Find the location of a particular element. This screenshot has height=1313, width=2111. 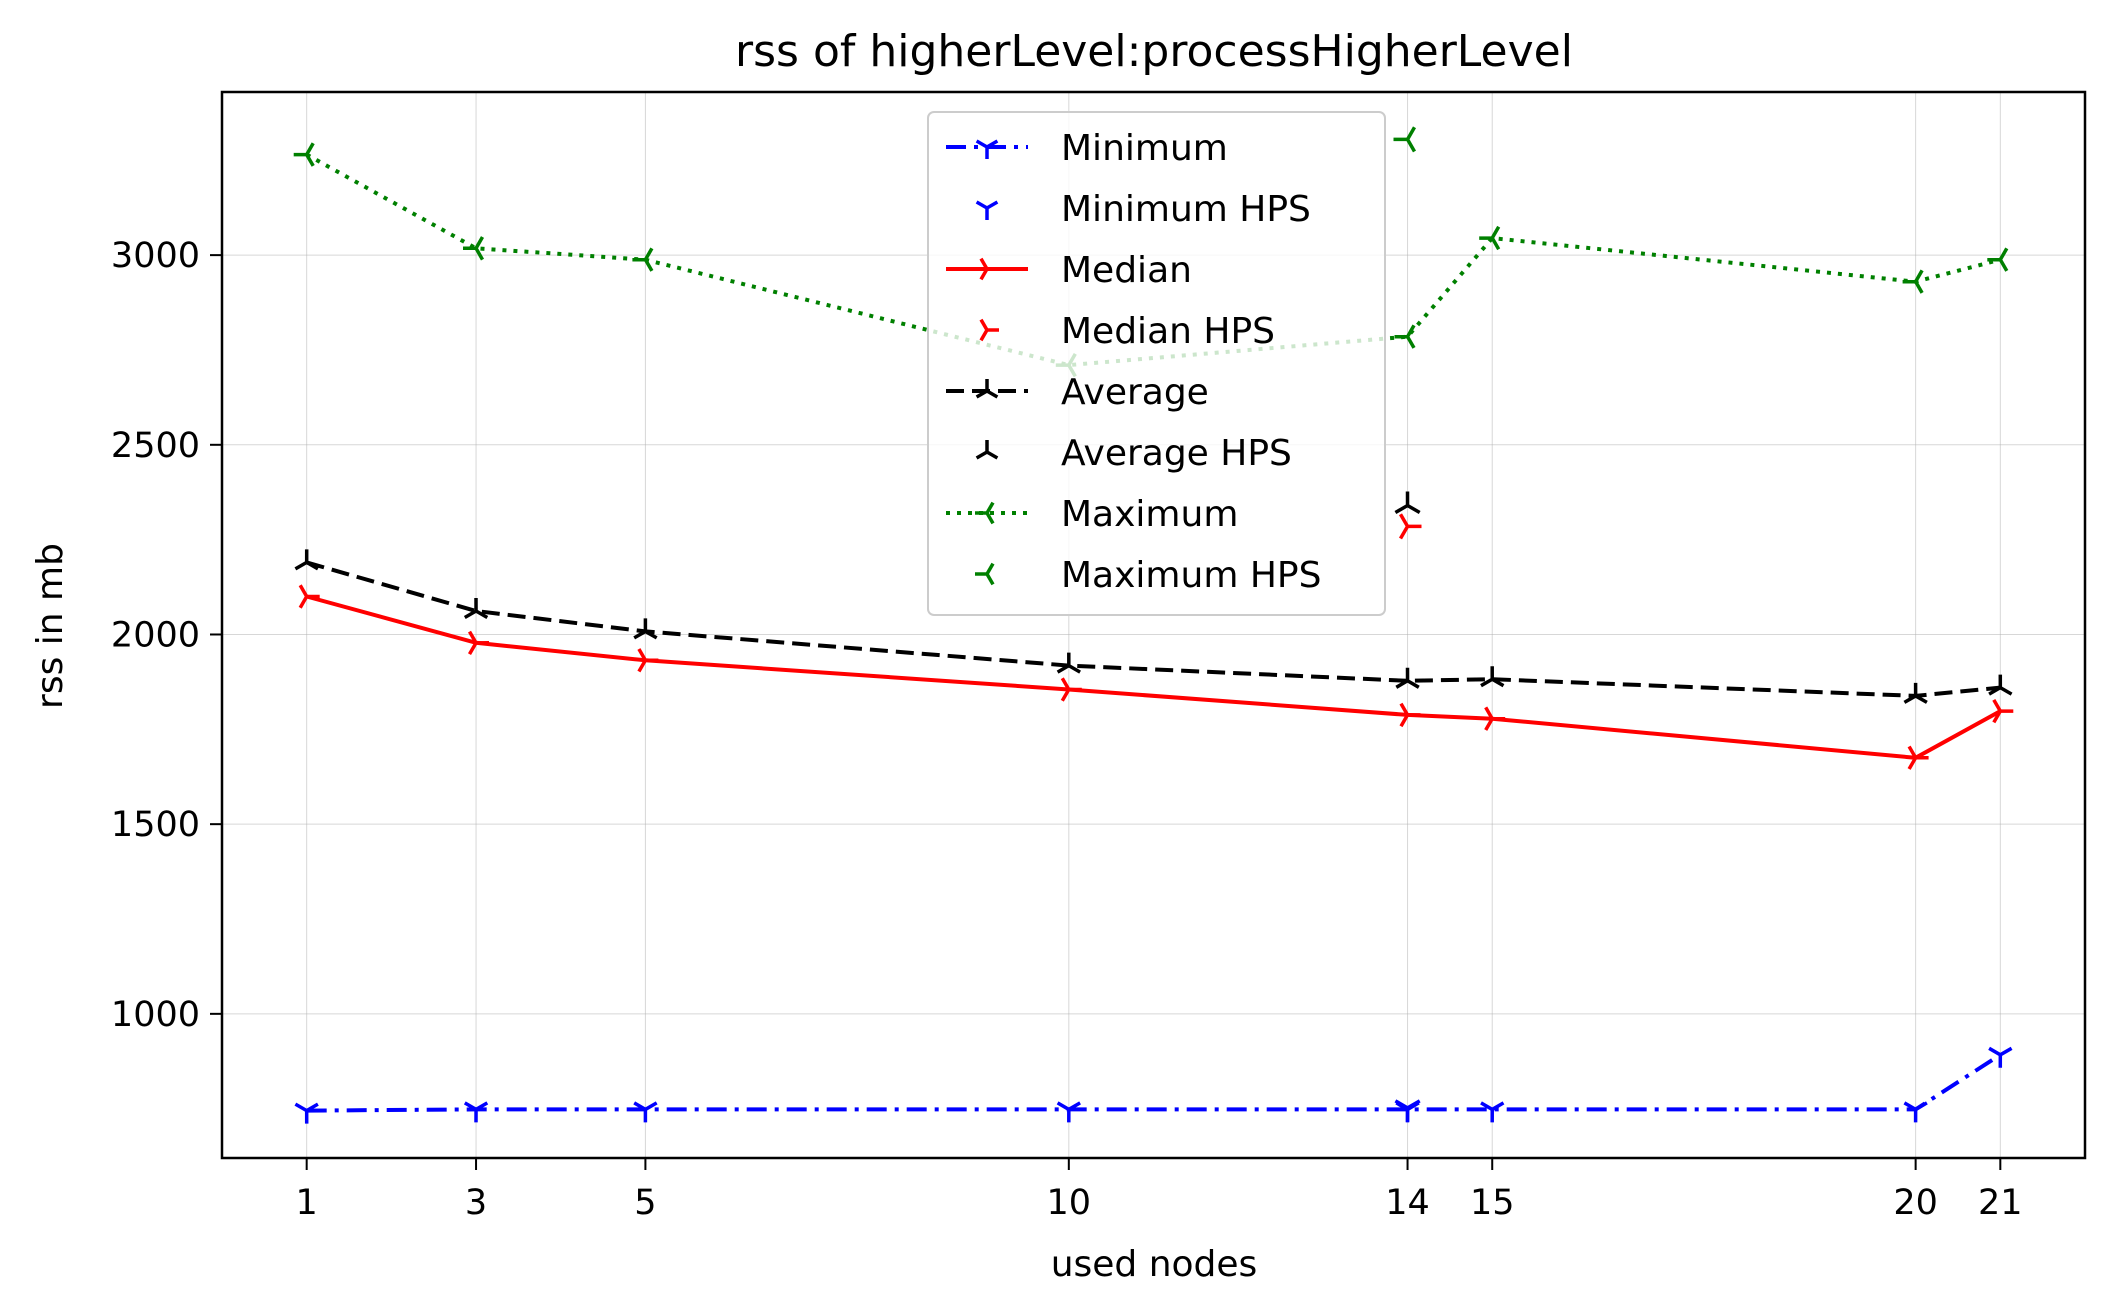

x-tick-label: 20 is located at coordinates (1915, 1203).